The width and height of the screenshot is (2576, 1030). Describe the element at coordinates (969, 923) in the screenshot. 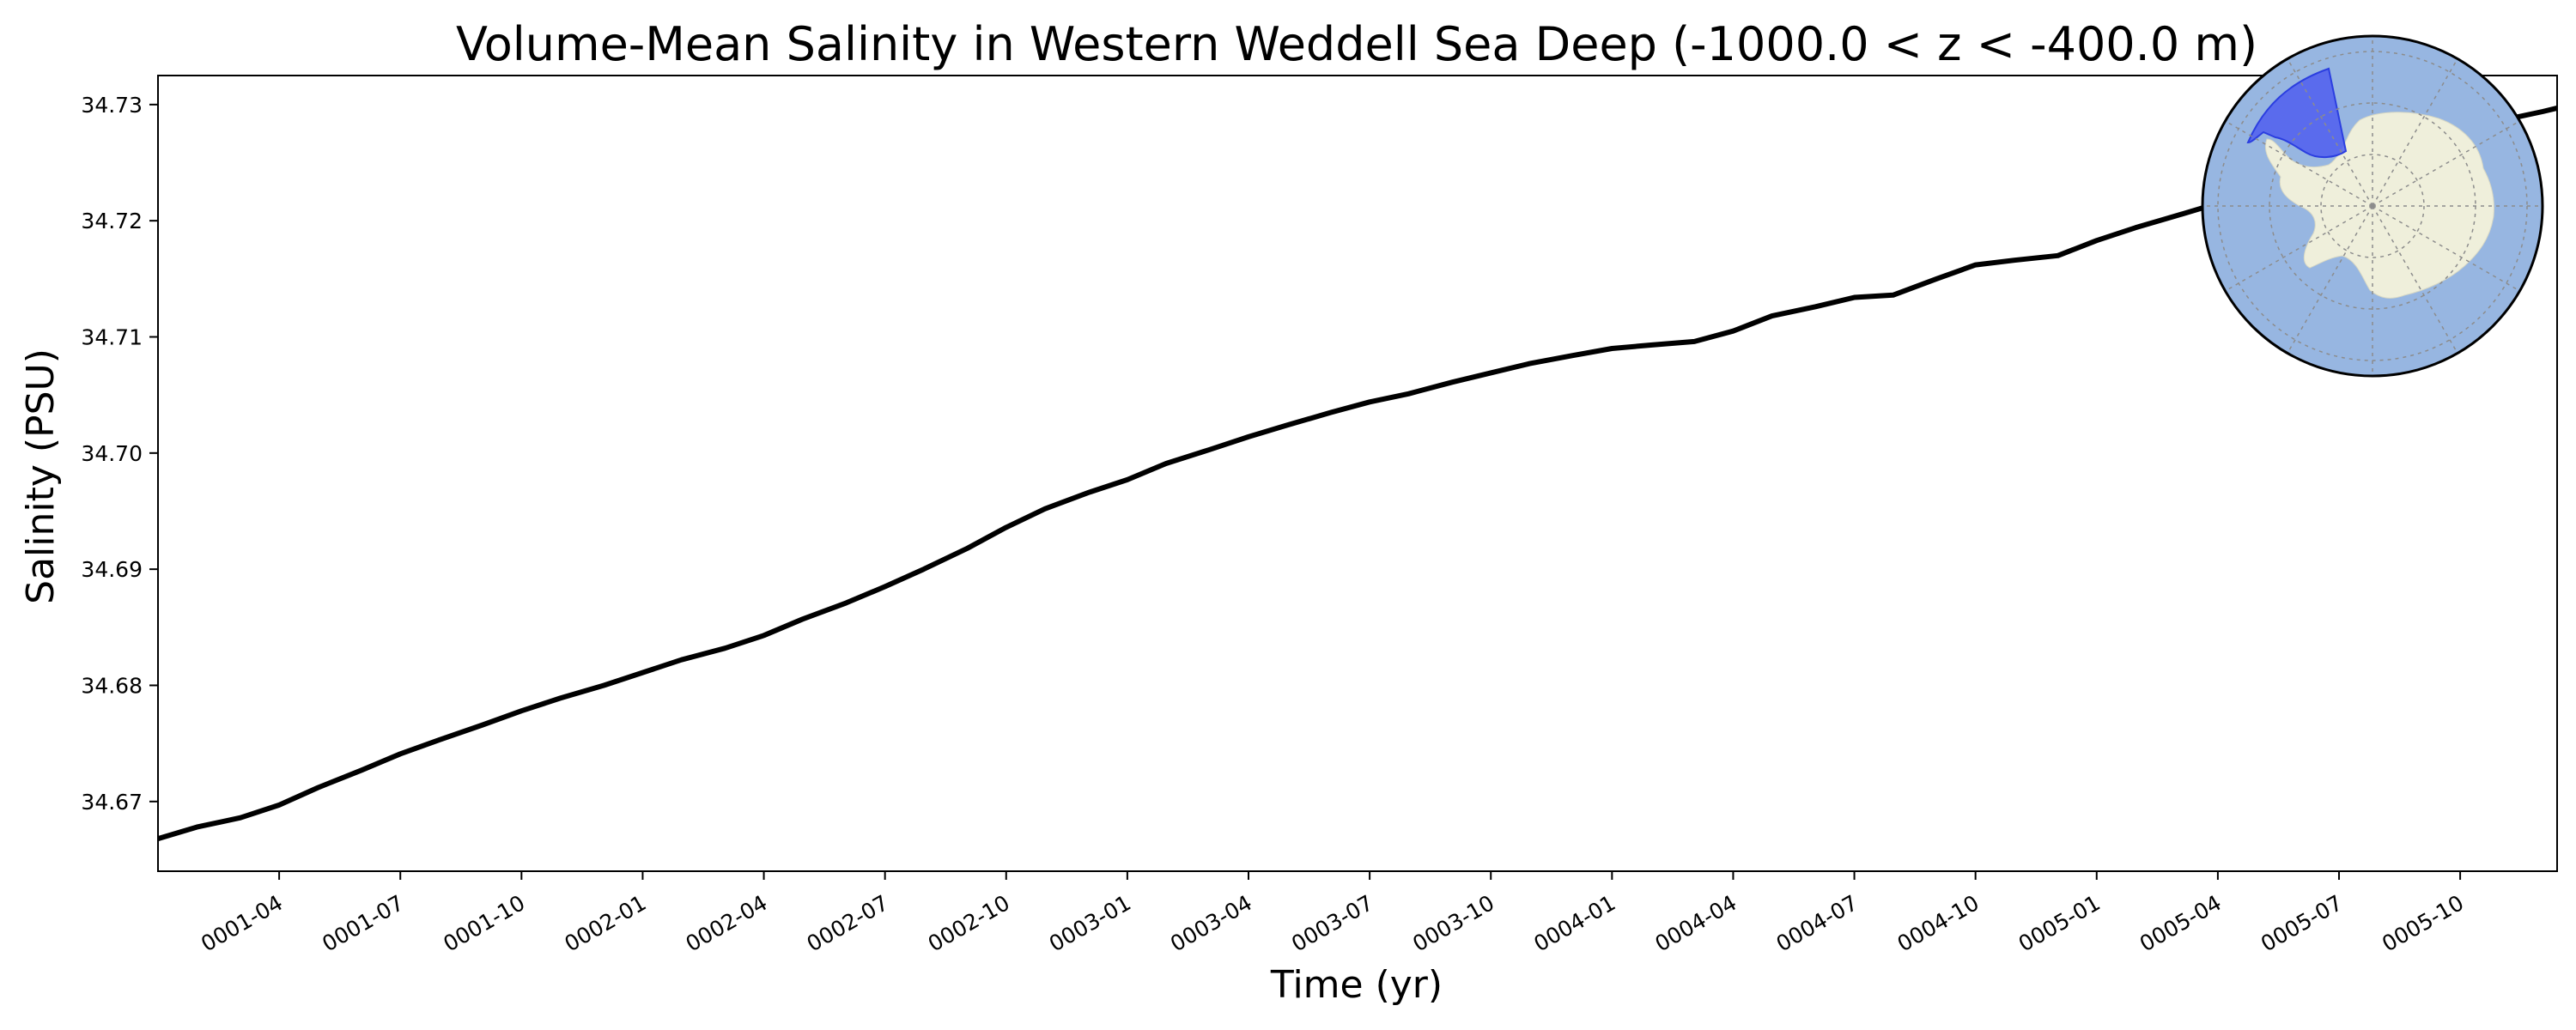

I see `x-tick-label: 0002-10` at that location.